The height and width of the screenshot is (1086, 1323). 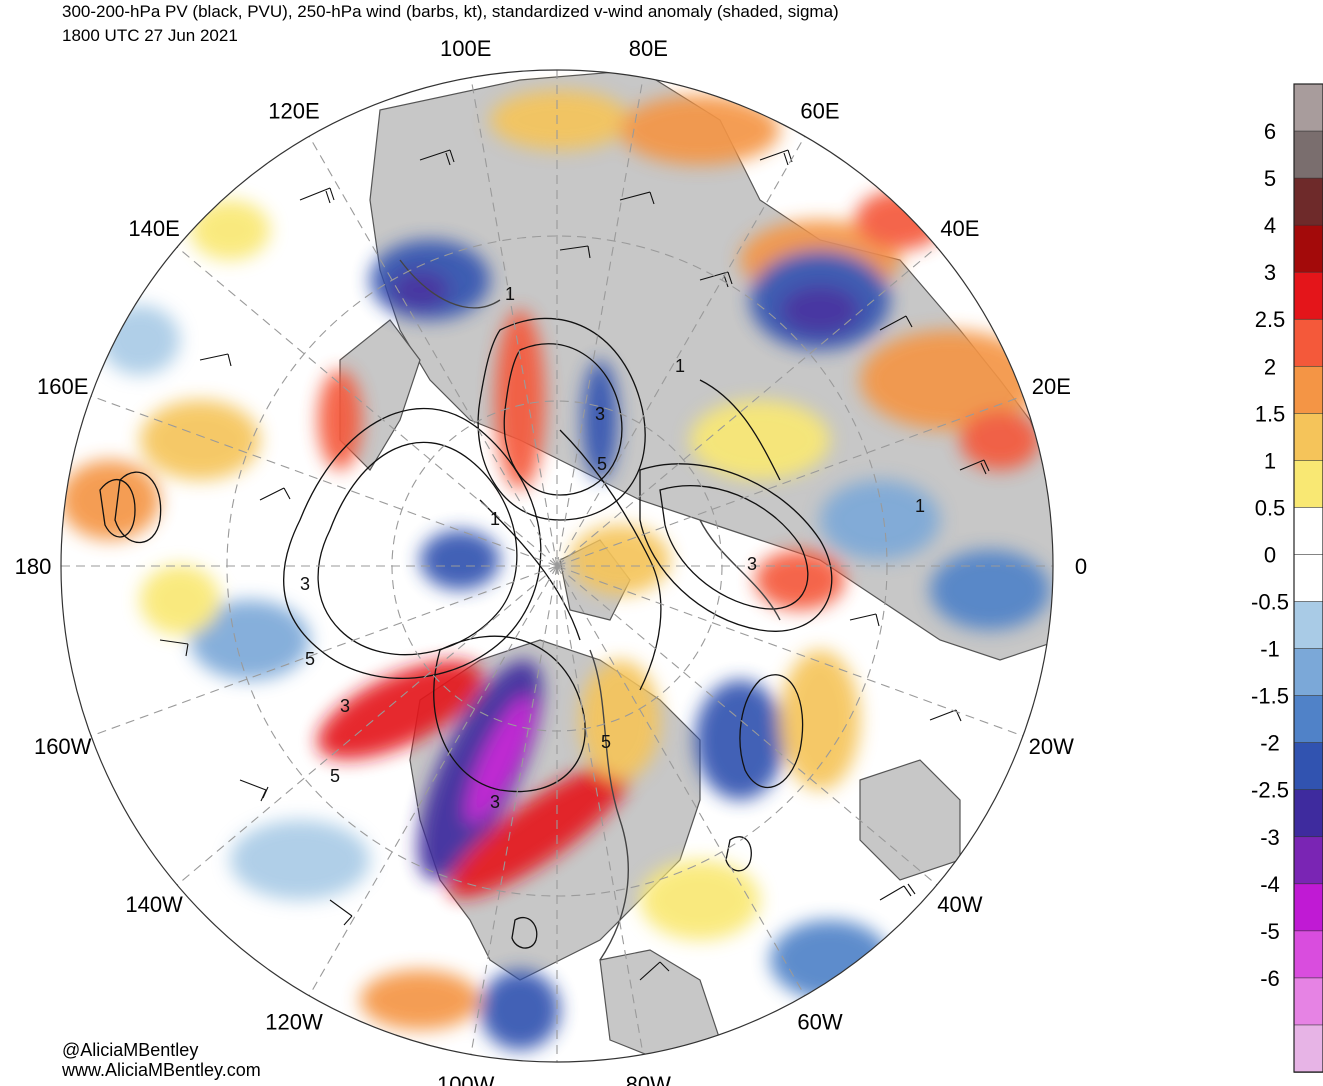 What do you see at coordinates (1270, 931) in the screenshot?
I see `colorbar-label: -5` at bounding box center [1270, 931].